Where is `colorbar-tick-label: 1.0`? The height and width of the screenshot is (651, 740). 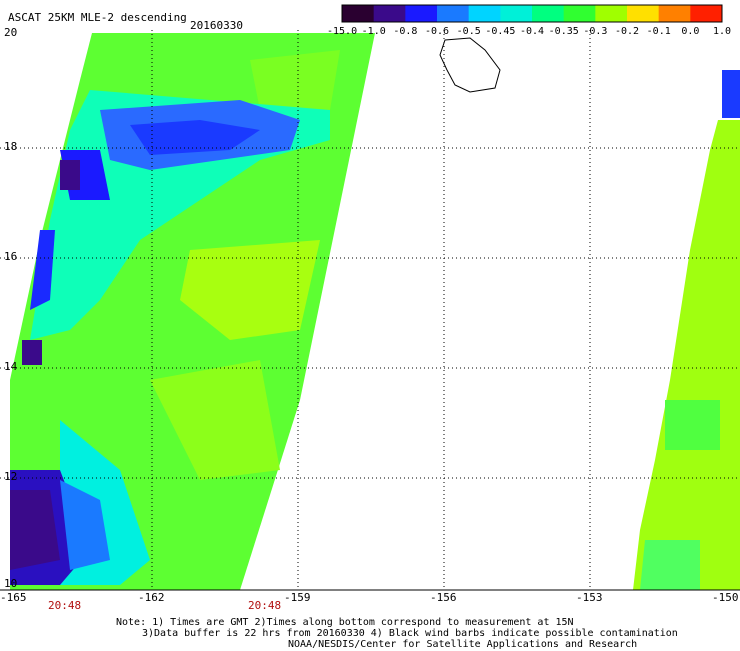
colorbar-tick-label: 1.0 is located at coordinates (722, 31).